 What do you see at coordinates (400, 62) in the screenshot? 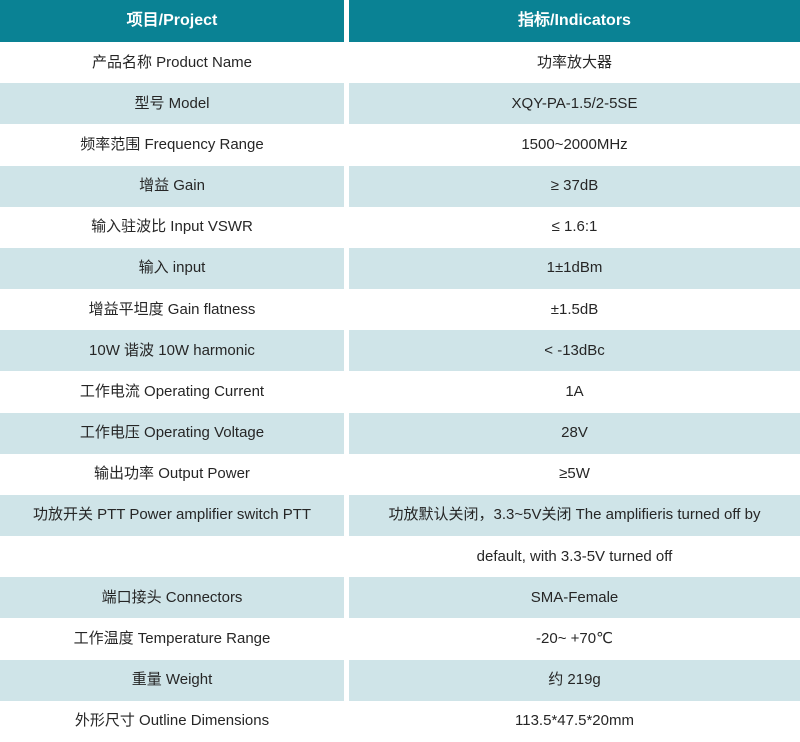
I see `table-row: 产品名称 Product Name 功率放大器` at bounding box center [400, 62].